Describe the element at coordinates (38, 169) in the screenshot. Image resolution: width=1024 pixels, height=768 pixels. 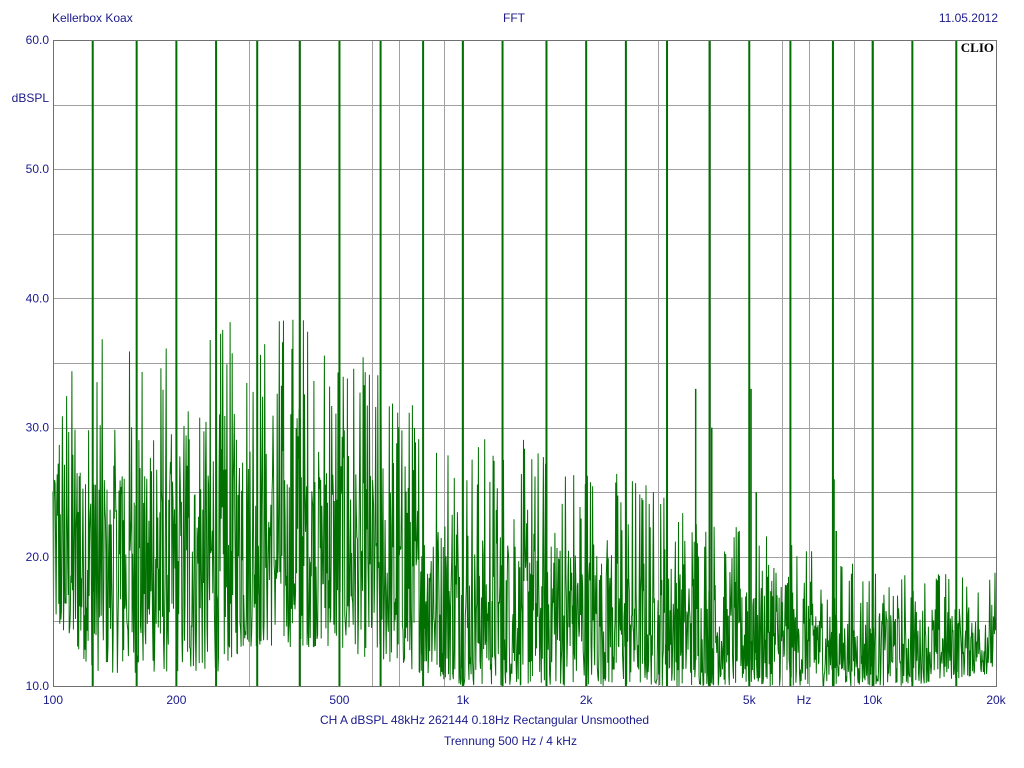
I see `y-tick-label: 50.0` at that location.